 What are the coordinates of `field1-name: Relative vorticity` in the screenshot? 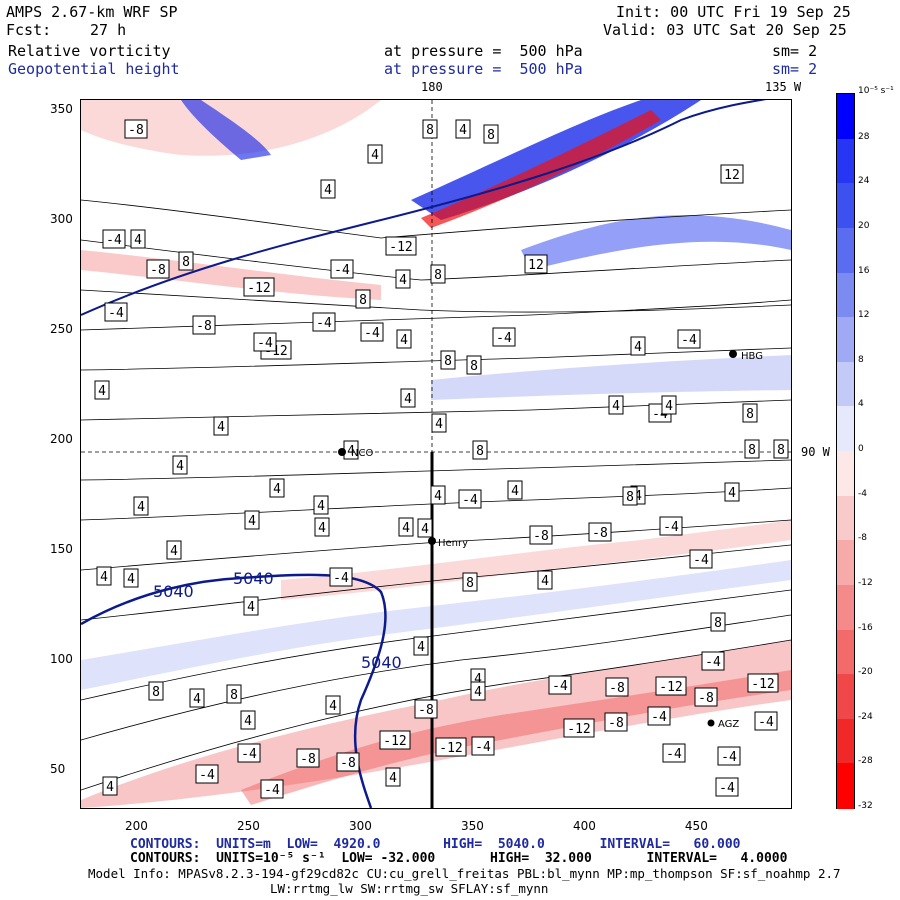 It's located at (89, 51).